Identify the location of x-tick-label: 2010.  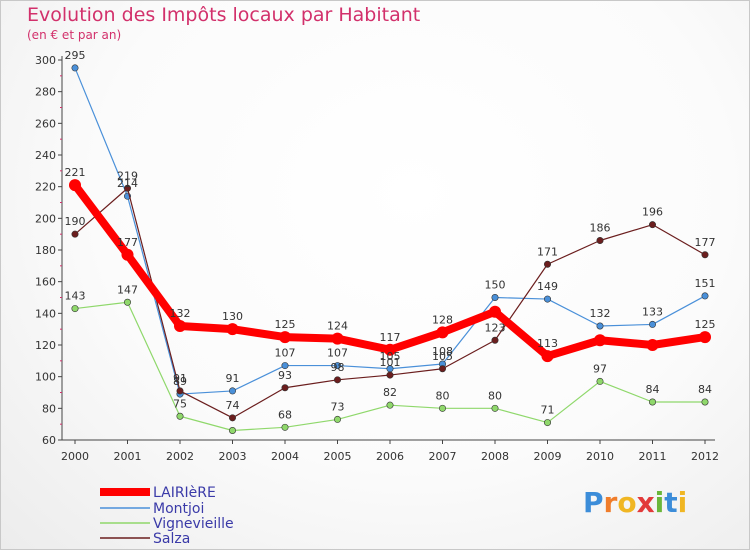
(600, 456).